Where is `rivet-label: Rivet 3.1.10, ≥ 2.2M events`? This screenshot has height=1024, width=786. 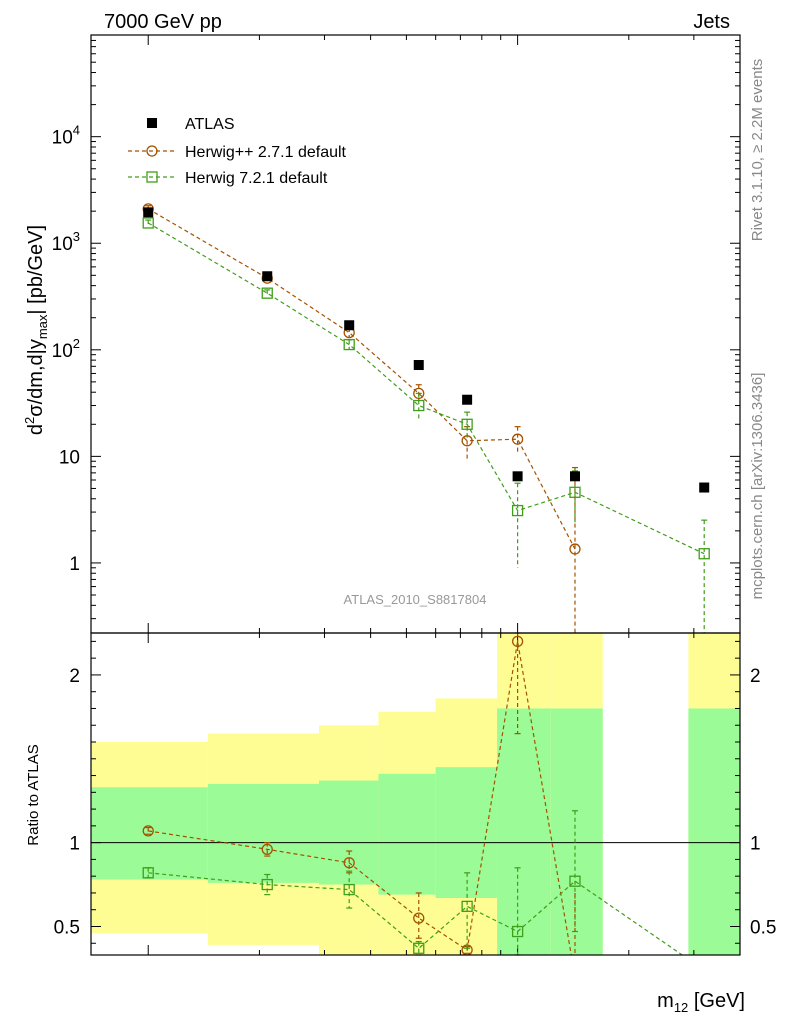
rivet-label: Rivet 3.1.10, ≥ 2.2M events is located at coordinates (757, 150).